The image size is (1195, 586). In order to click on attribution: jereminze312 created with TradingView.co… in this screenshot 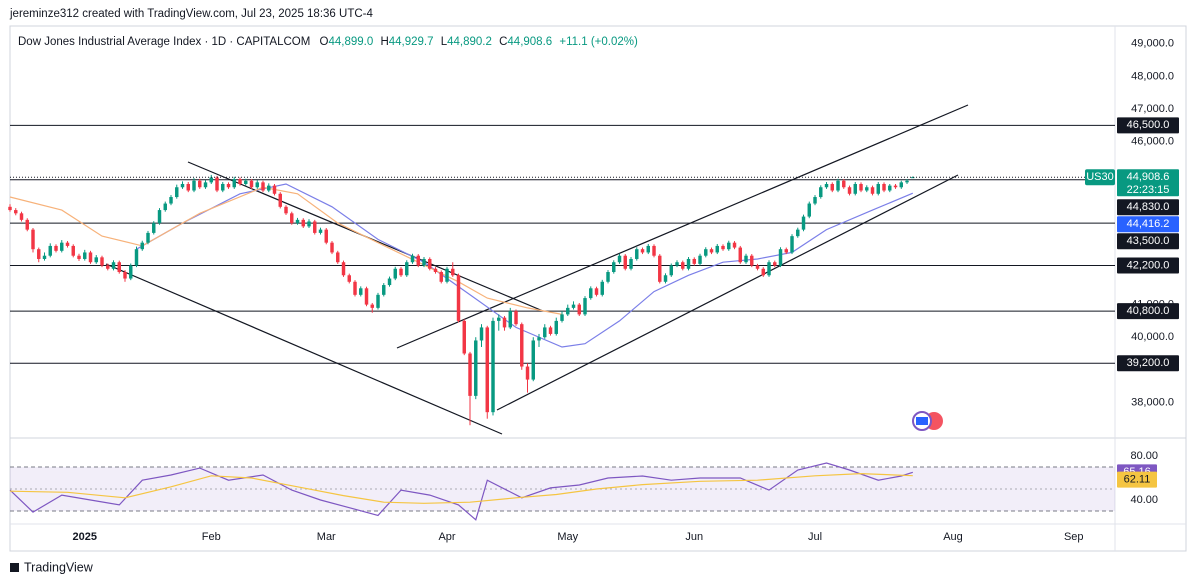, I will do `click(191, 14)`.